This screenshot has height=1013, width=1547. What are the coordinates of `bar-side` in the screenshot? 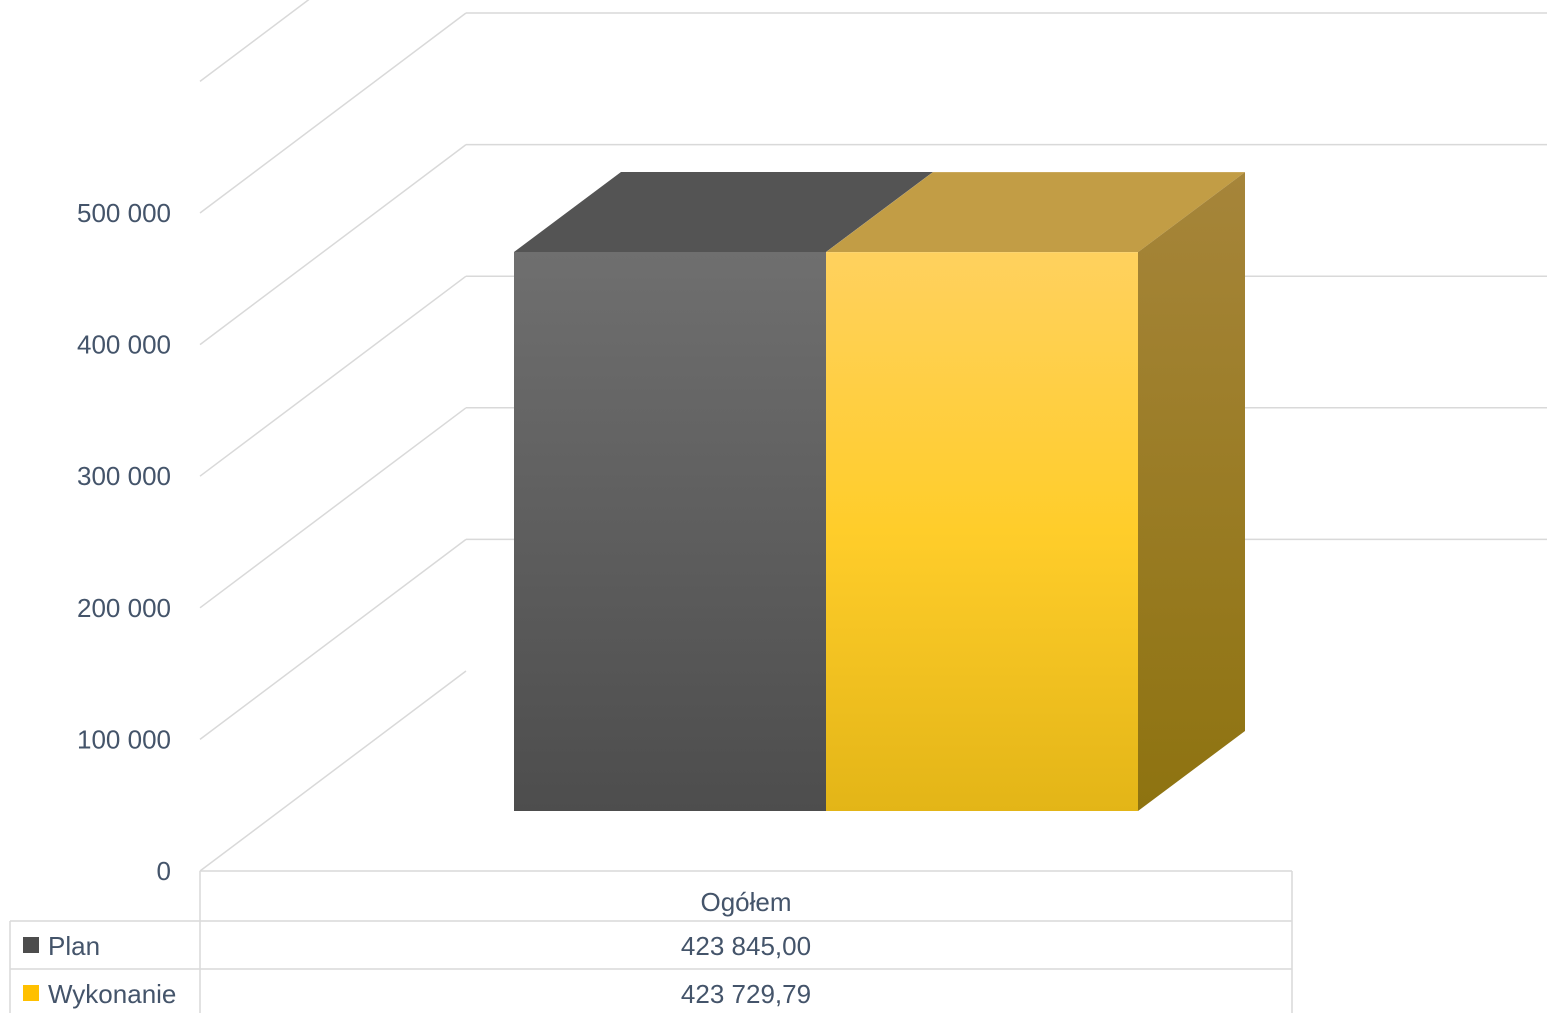 It's located at (1191, 491).